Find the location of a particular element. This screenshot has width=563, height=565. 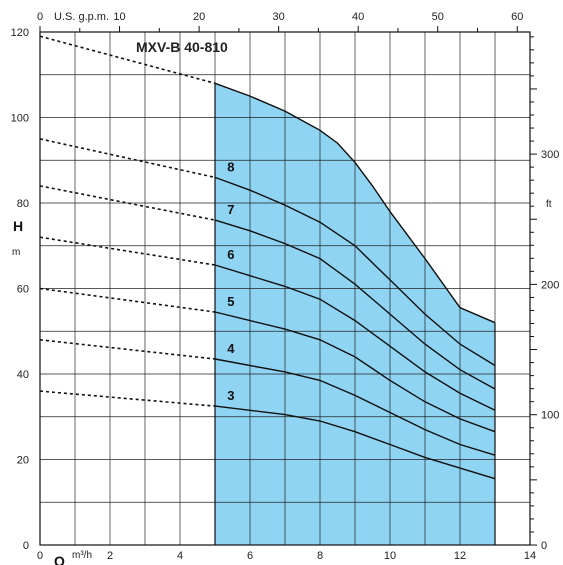

y-tick-label: 0 is located at coordinates (26, 546).